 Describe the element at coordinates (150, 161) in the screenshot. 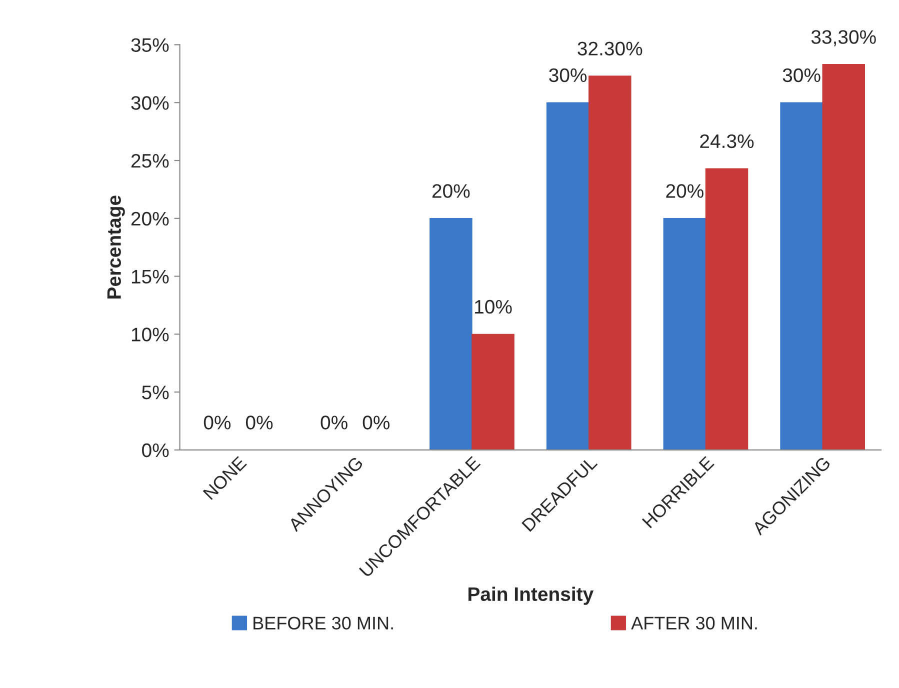

I see `y-tick-label: 25%` at that location.